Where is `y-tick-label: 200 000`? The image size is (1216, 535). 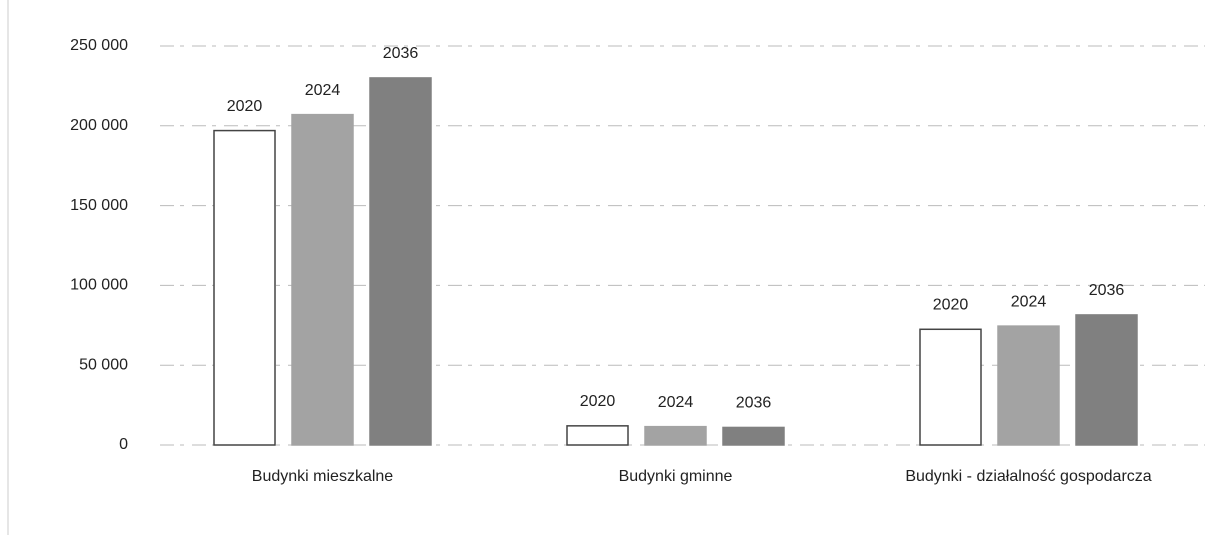
y-tick-label: 200 000 is located at coordinates (99, 125).